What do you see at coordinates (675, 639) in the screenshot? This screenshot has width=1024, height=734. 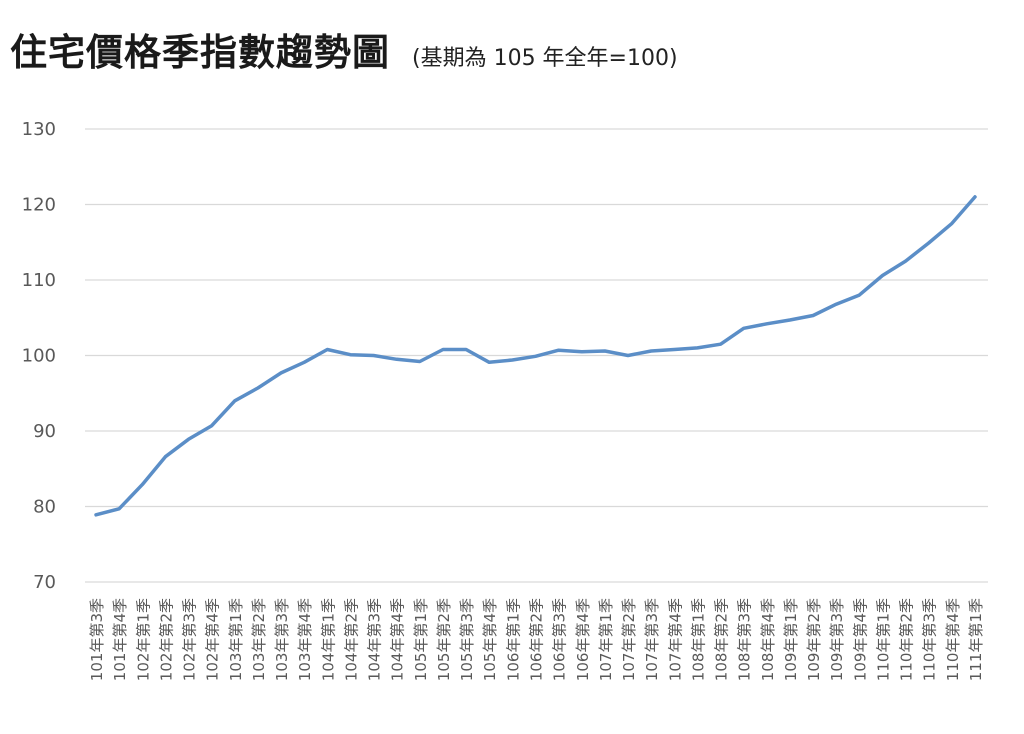 I see `x-tick-label: 107年第4季` at bounding box center [675, 639].